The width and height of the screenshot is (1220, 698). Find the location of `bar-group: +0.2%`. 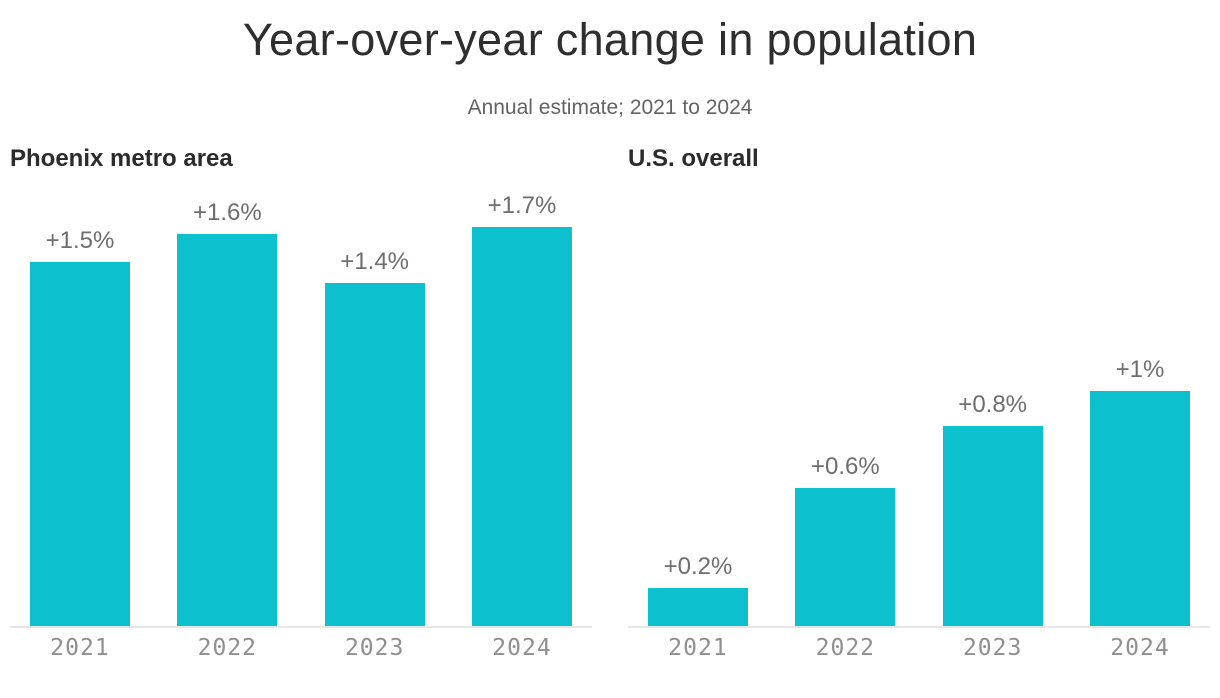

bar-group: +0.2% is located at coordinates (698, 590).